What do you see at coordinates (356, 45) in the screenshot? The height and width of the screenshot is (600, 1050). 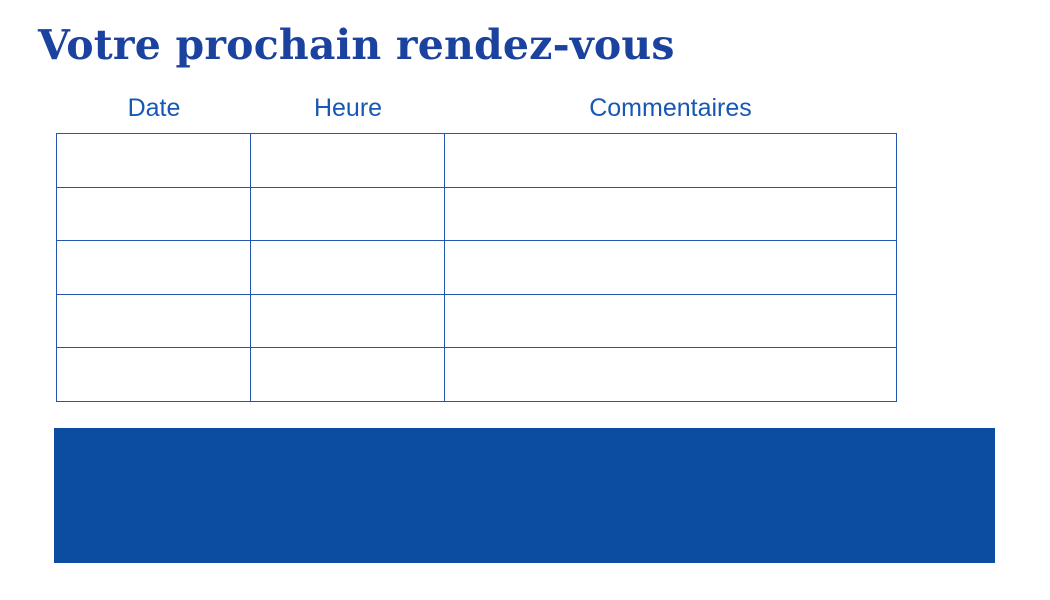 I see `page-title: Votre prochain rendez-vous` at bounding box center [356, 45].